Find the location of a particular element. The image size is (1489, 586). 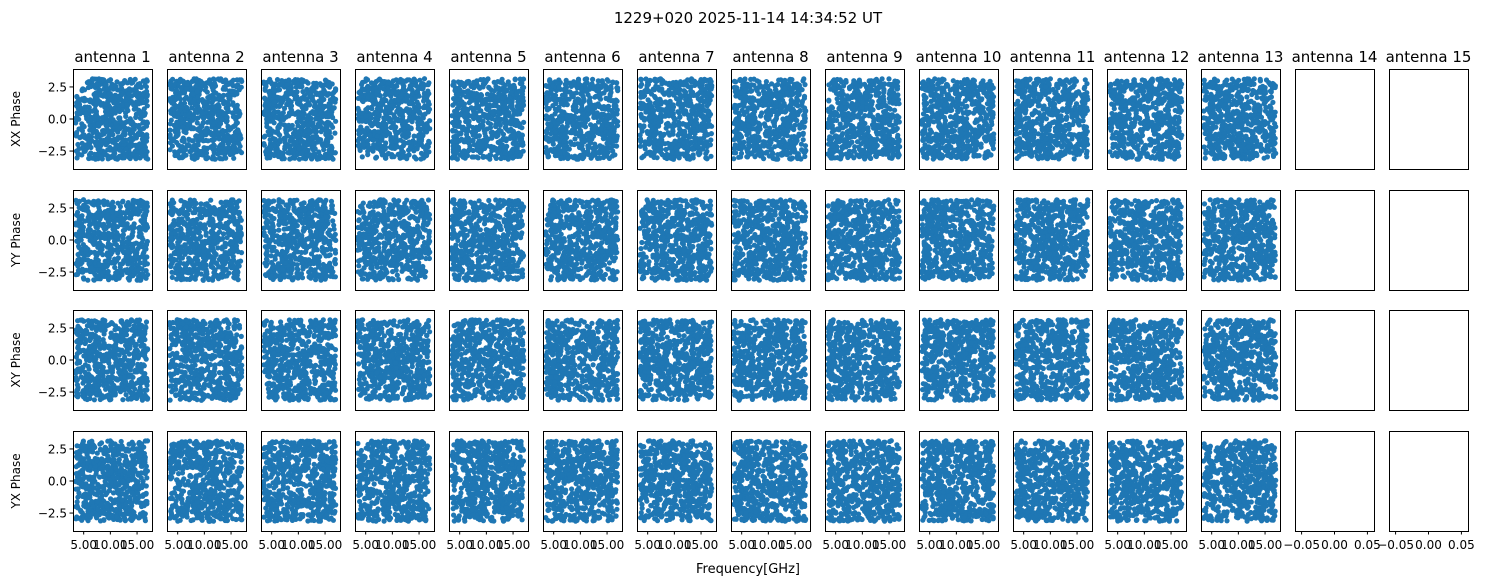

y-tick-label: 2.5 is located at coordinates (57, 87).